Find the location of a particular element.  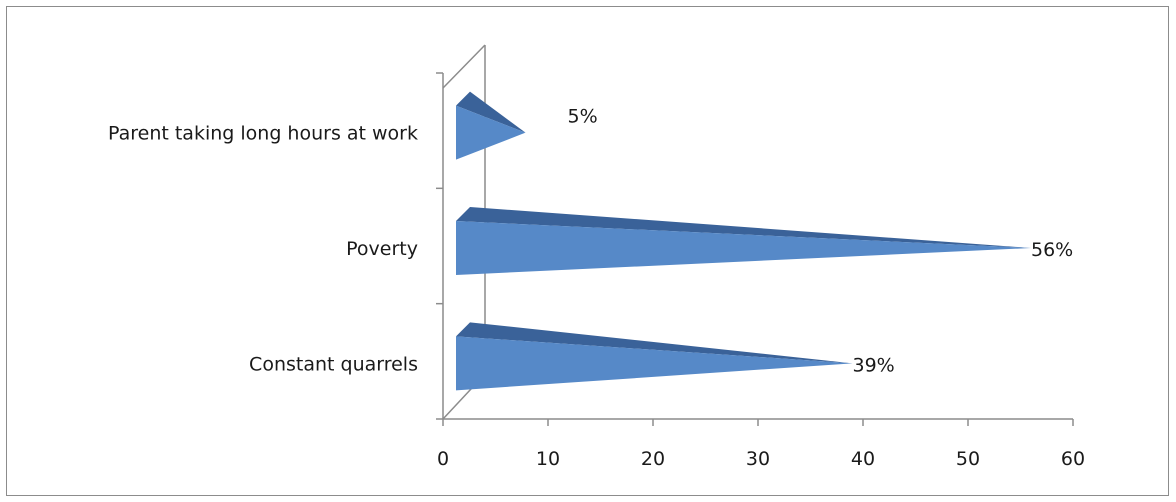

x-tick-label: 20 is located at coordinates (653, 459).